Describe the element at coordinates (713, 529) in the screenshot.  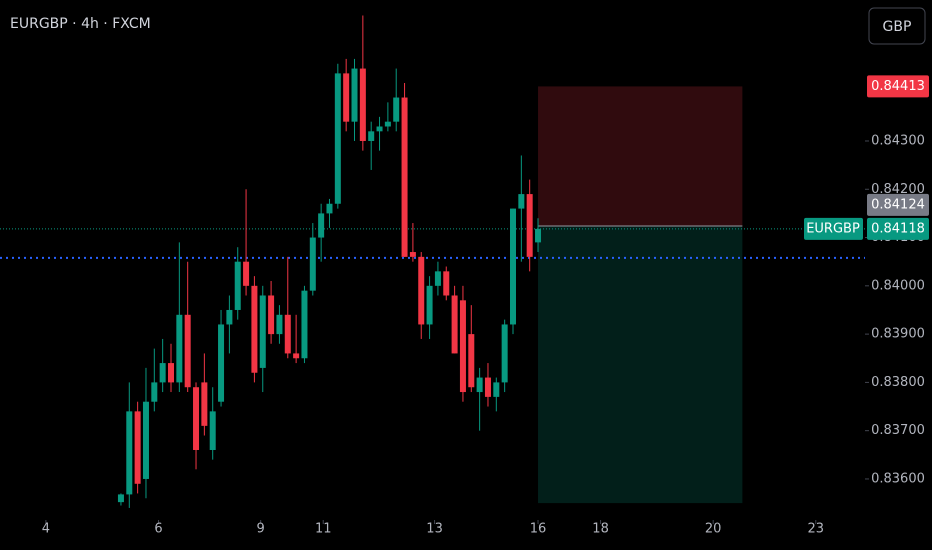
I see `x-tick-label: 20` at that location.